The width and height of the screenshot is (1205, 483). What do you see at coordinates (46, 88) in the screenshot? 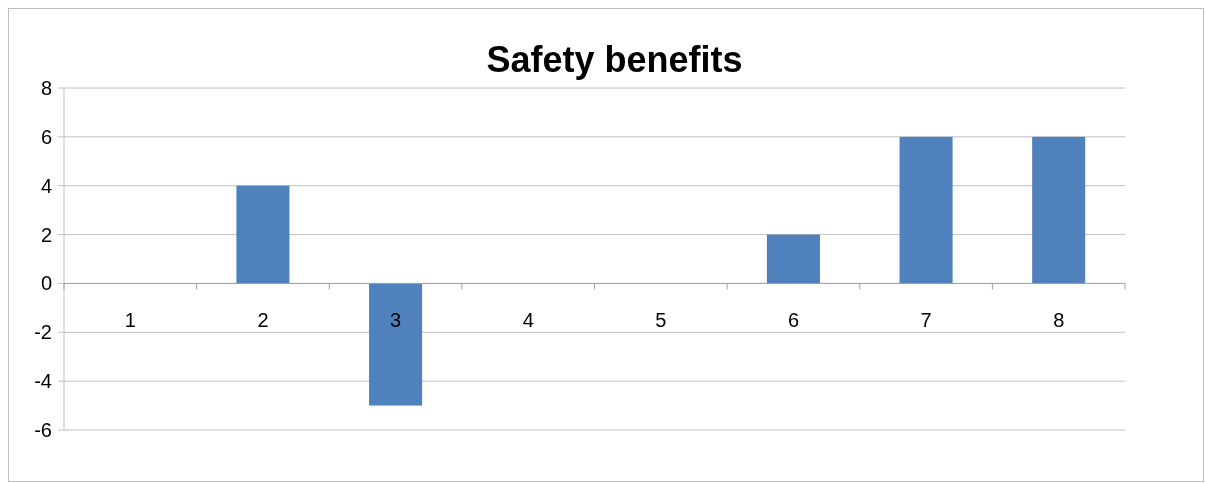
I see `y-tick-label: 8` at bounding box center [46, 88].